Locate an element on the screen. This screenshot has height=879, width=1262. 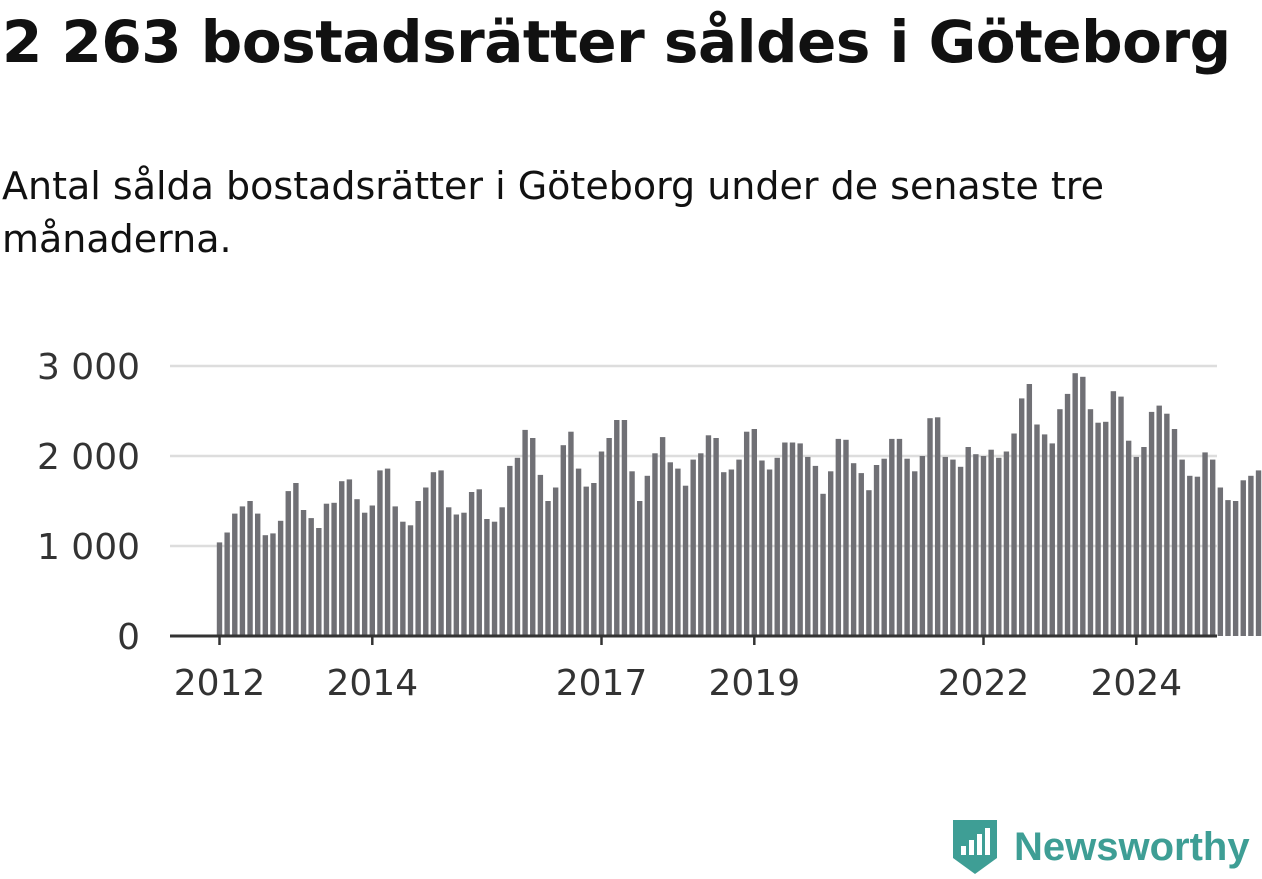
x-tick-label: 2012 is located at coordinates (220, 683).